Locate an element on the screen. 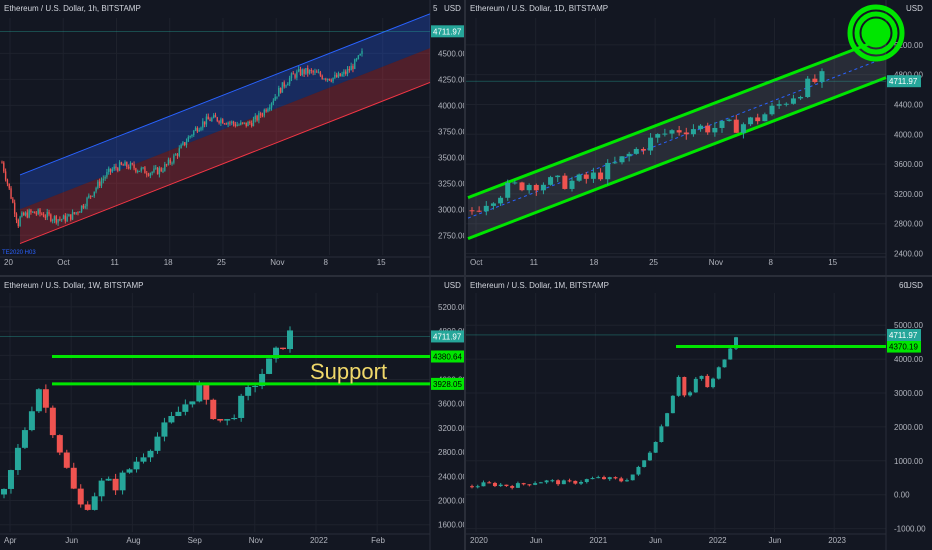  y-tick-label: 3250.00 is located at coordinates (451, 183).